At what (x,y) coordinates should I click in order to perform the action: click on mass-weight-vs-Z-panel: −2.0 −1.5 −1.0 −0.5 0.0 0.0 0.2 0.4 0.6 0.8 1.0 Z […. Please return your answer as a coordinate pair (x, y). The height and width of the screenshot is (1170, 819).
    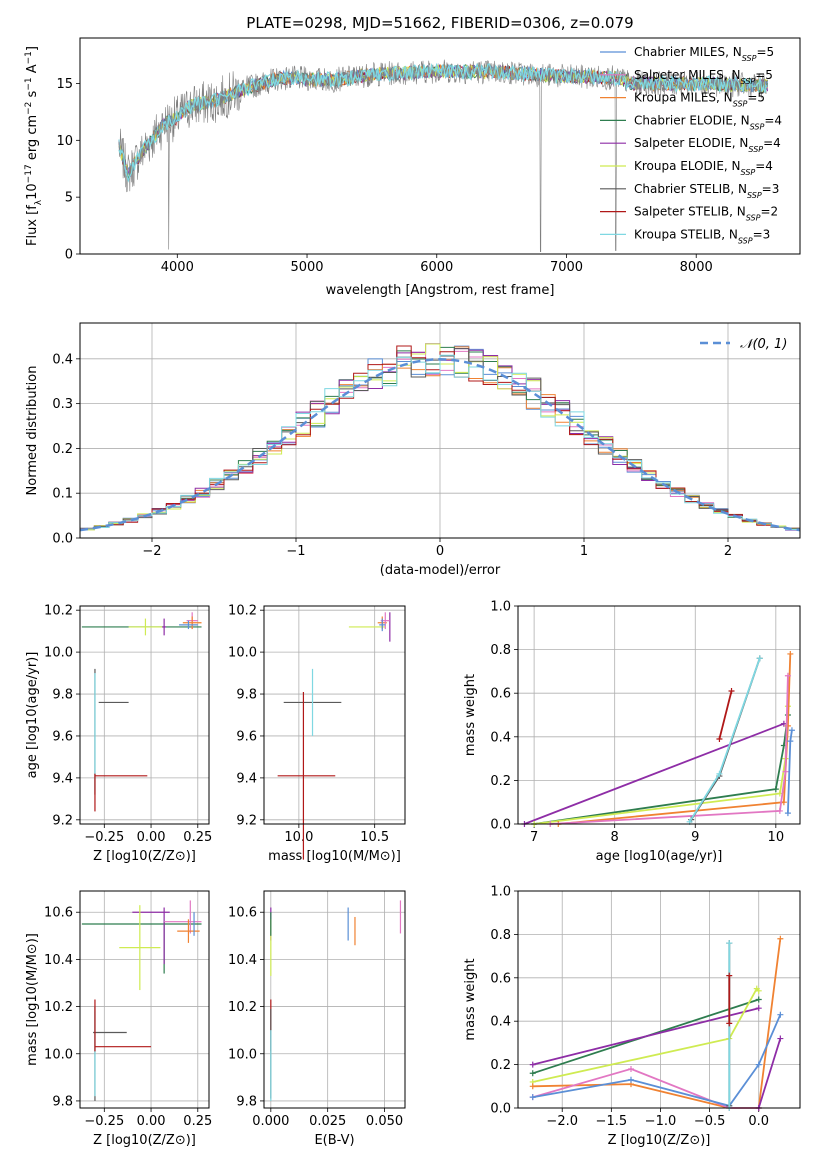
    Looking at the image, I should click on (632, 1016).